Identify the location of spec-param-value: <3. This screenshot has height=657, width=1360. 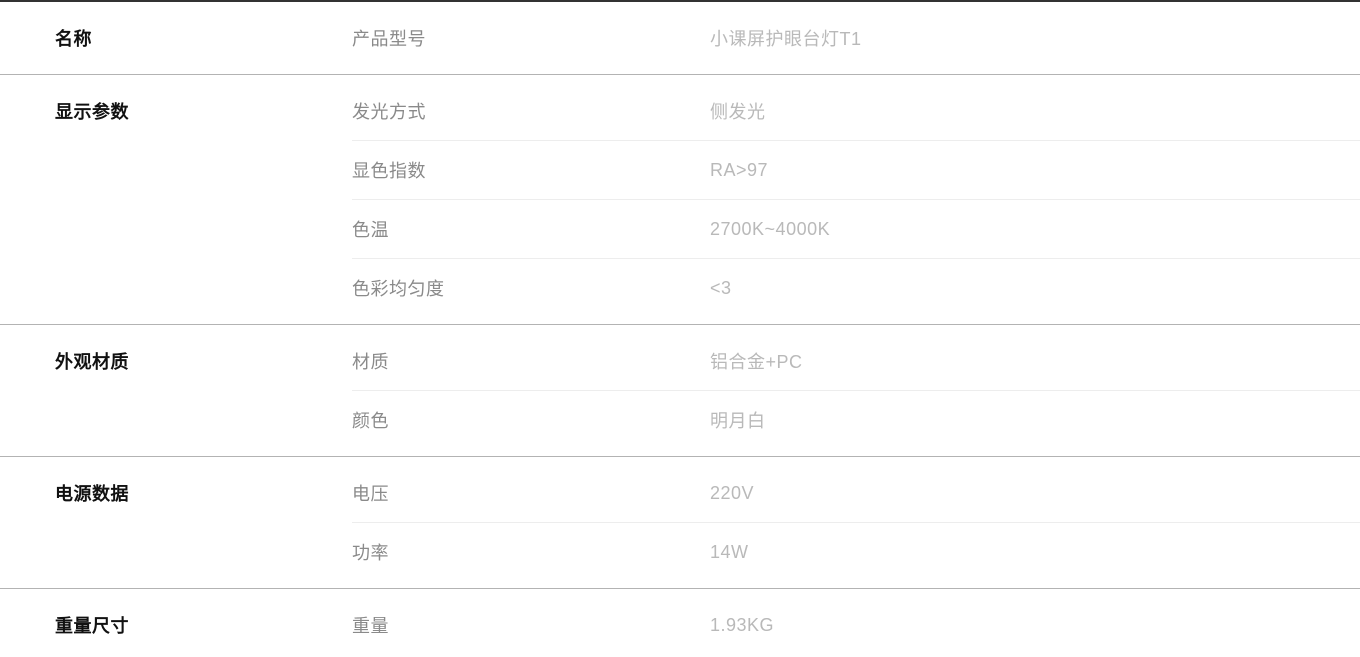
(721, 287).